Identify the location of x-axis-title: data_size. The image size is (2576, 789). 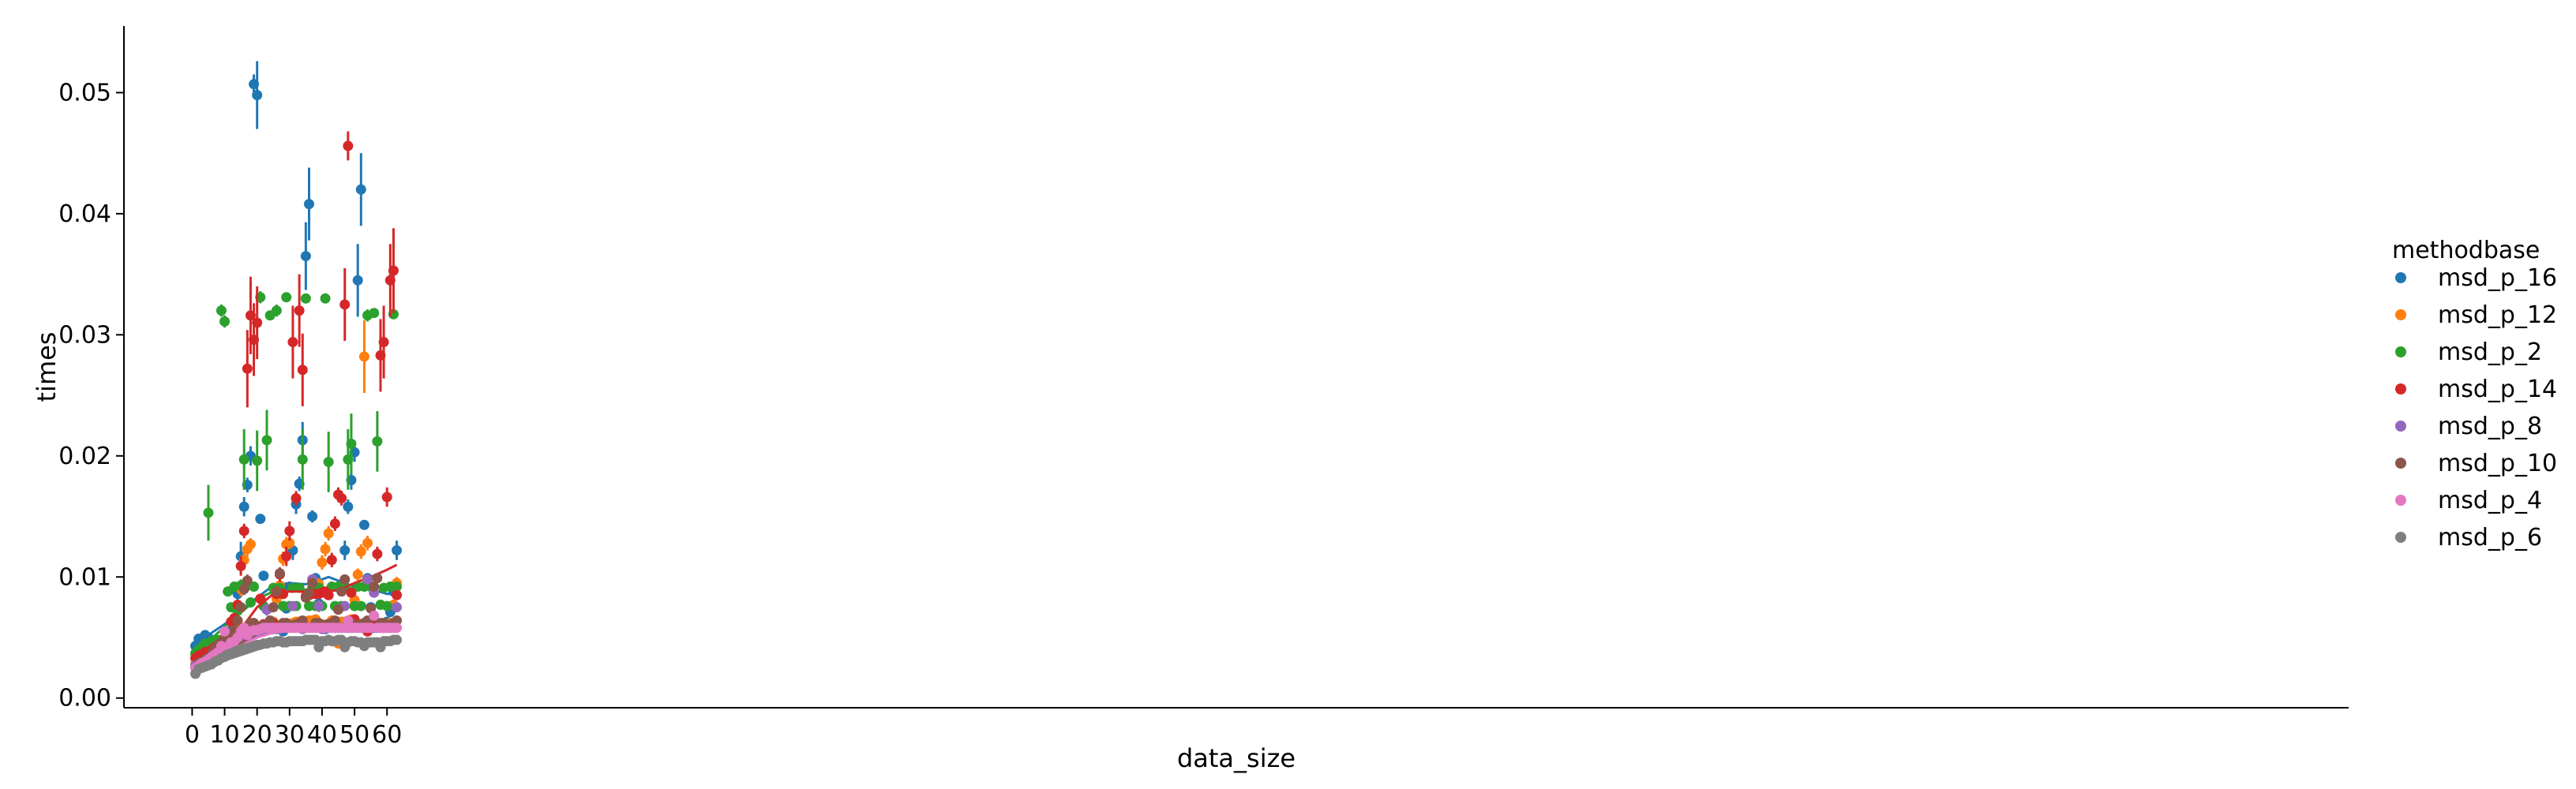
(1236, 758).